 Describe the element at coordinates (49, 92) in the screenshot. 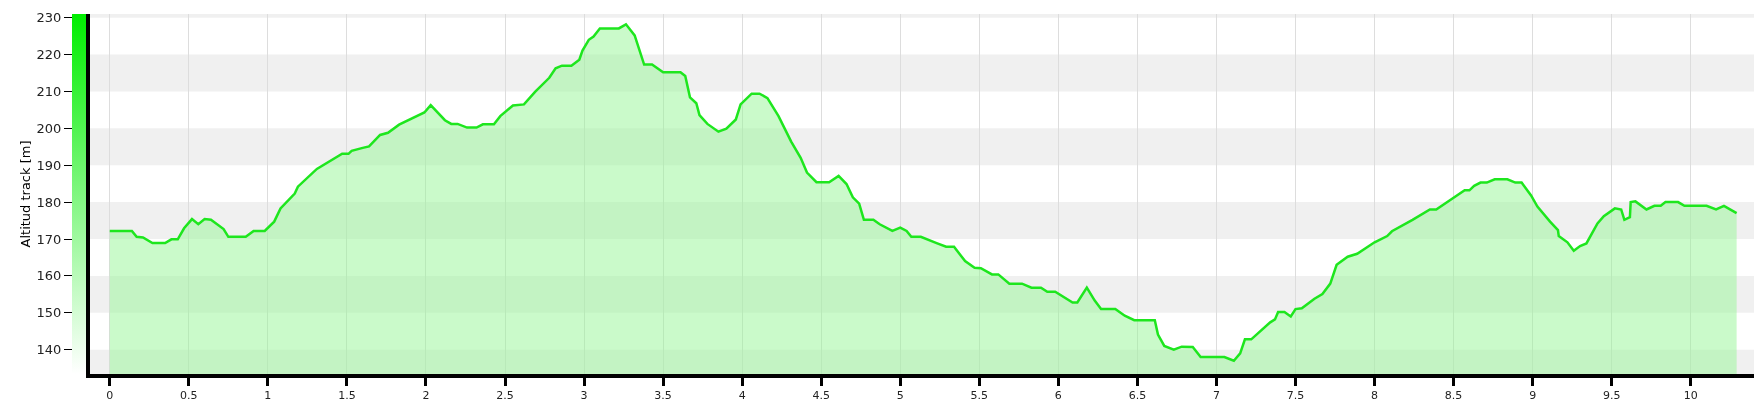

I see `y-tick-label: 210` at that location.